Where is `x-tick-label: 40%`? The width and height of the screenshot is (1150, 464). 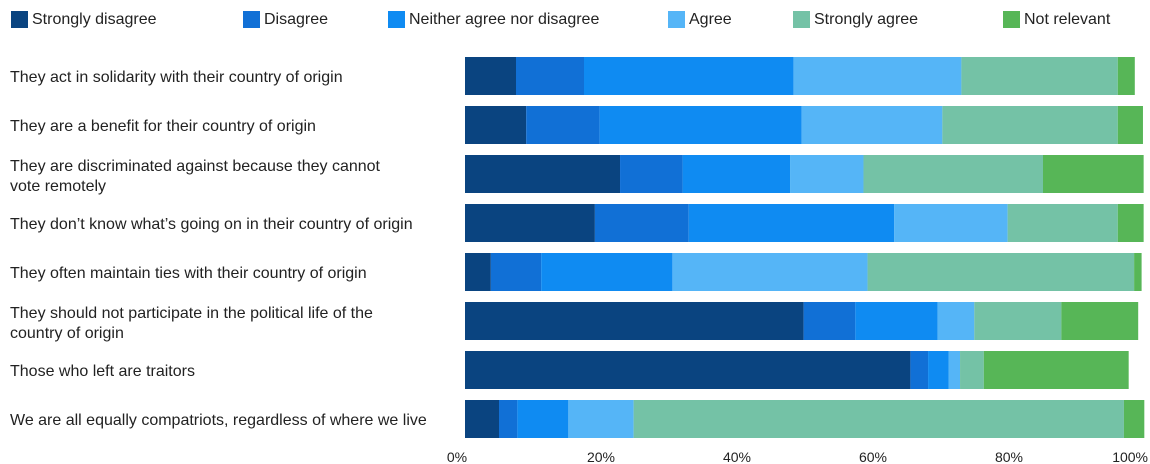 x-tick-label: 40% is located at coordinates (737, 456).